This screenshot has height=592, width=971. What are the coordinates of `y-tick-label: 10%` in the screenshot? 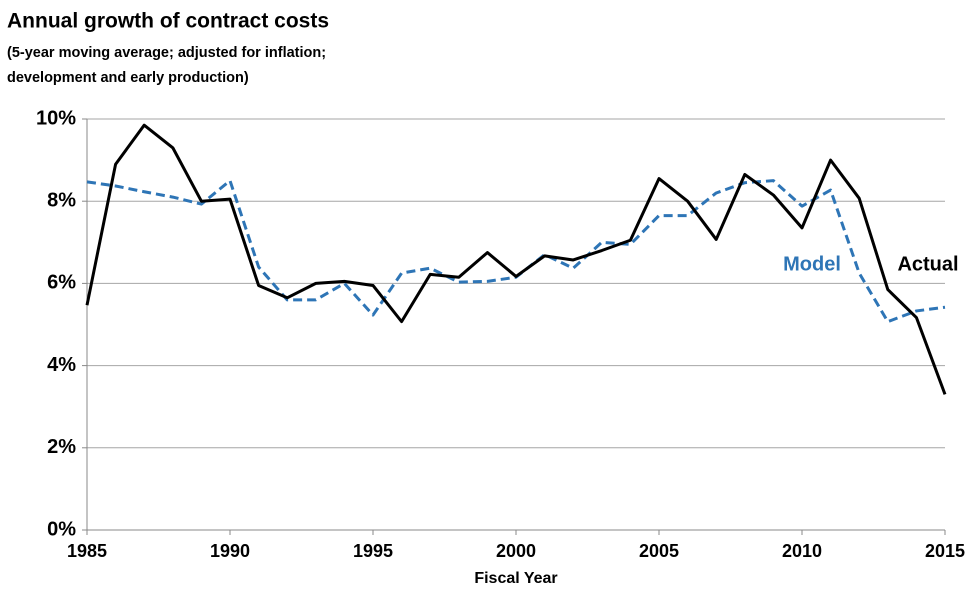 It's located at (56, 118).